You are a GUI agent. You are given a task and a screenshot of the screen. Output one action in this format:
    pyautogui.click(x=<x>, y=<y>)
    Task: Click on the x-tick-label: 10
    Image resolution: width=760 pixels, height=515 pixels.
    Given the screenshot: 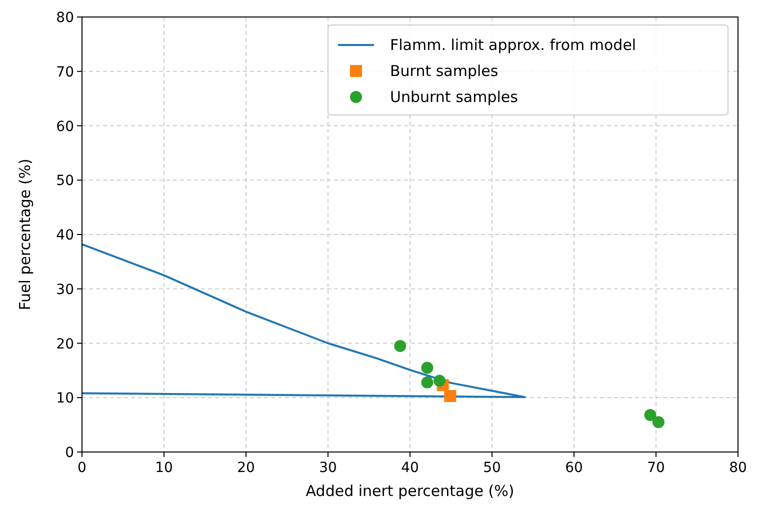 What is the action you would take?
    pyautogui.click(x=164, y=468)
    